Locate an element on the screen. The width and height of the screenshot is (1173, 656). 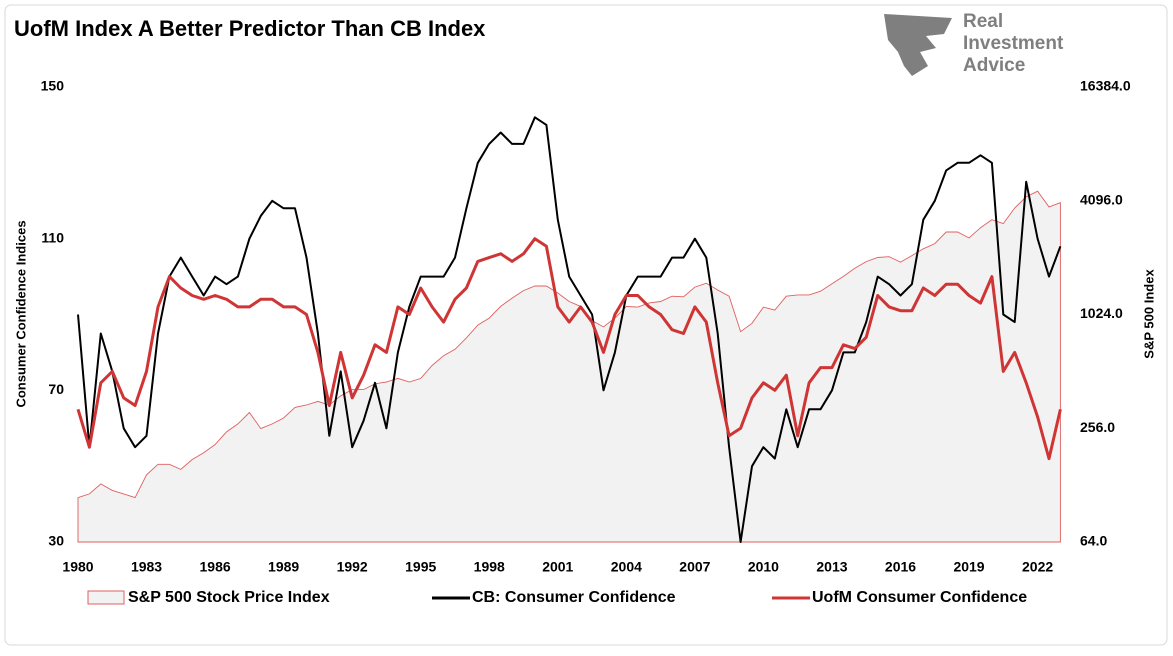
logo-icon is located at coordinates (918, 45).